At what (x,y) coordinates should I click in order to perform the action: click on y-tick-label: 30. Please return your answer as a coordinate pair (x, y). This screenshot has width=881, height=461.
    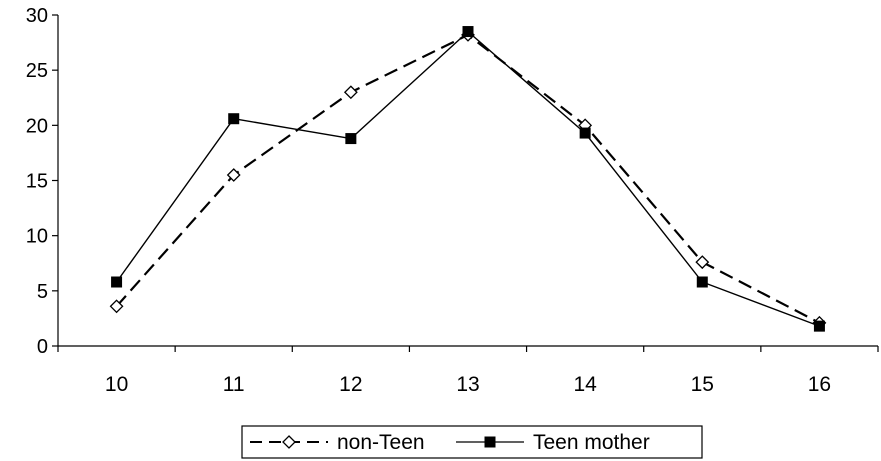
    Looking at the image, I should click on (37, 16).